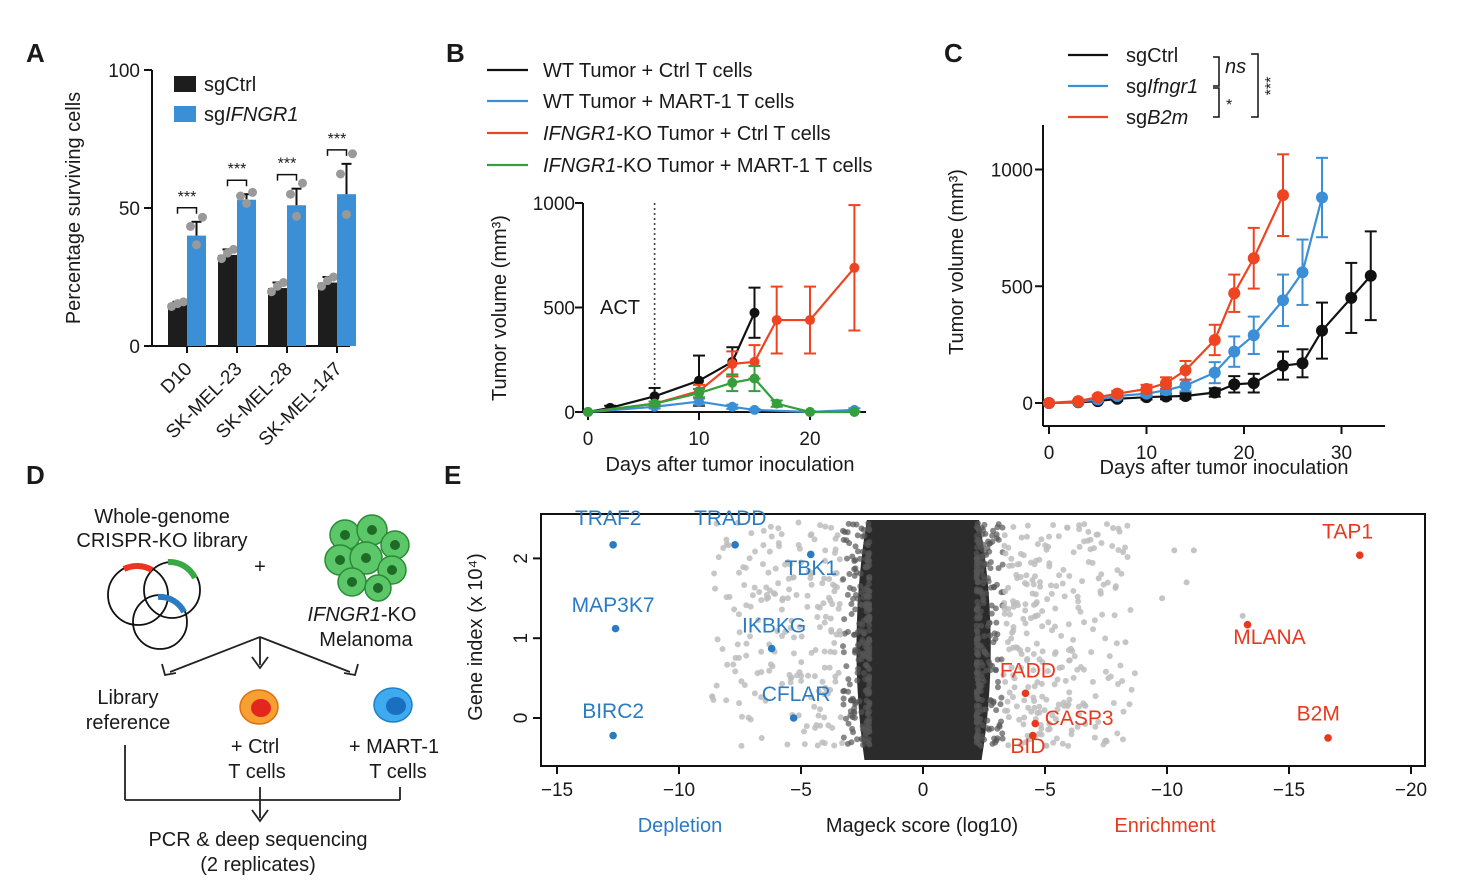  Describe the element at coordinates (74, 208) in the screenshot. I see `panel-a-y-label: Percentage surviving cells` at that location.